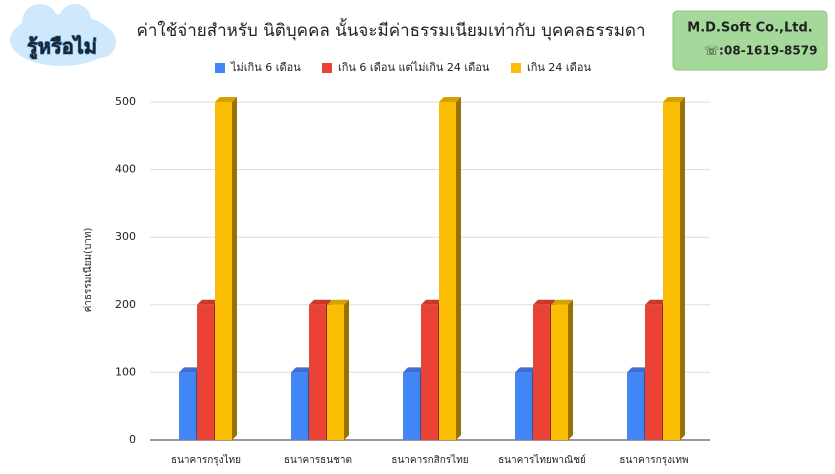 The height and width of the screenshot is (474, 835). Describe the element at coordinates (132, 439) in the screenshot. I see `y-tick-label: 0` at that location.